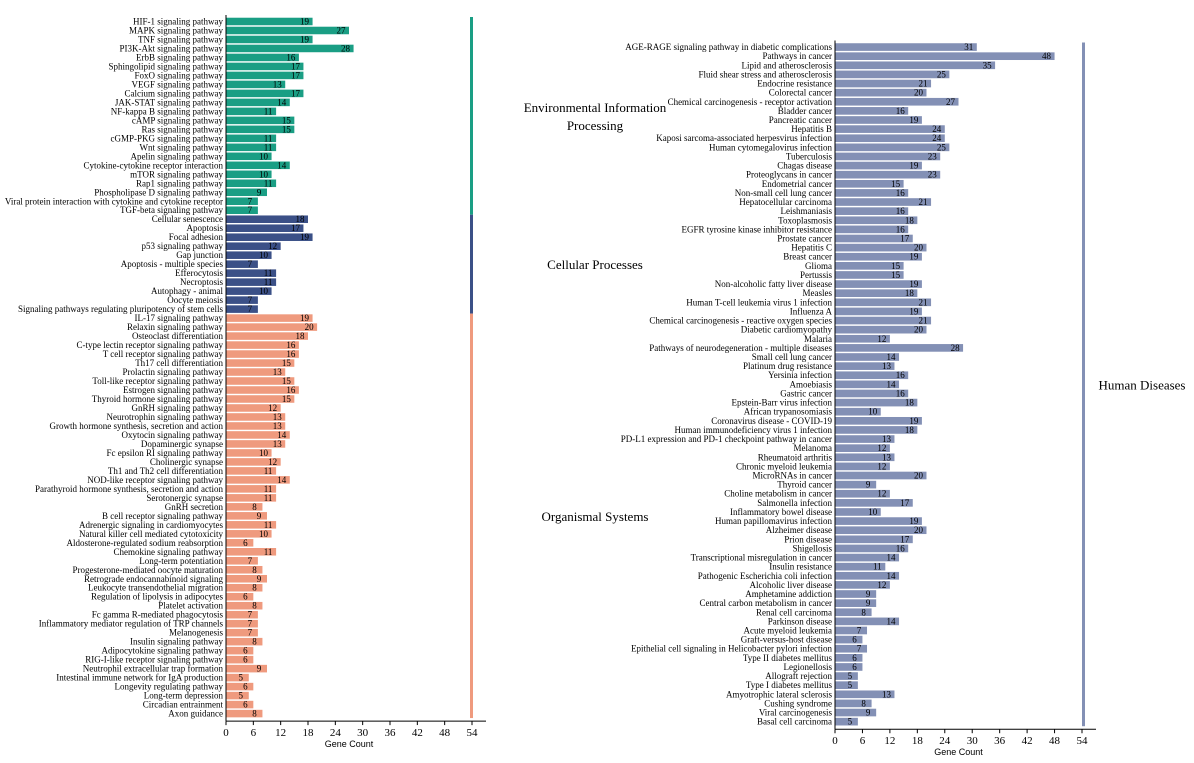 The width and height of the screenshot is (1194, 763). Describe the element at coordinates (391, 733) in the screenshot. I see `x-tick-label: 36` at that location.